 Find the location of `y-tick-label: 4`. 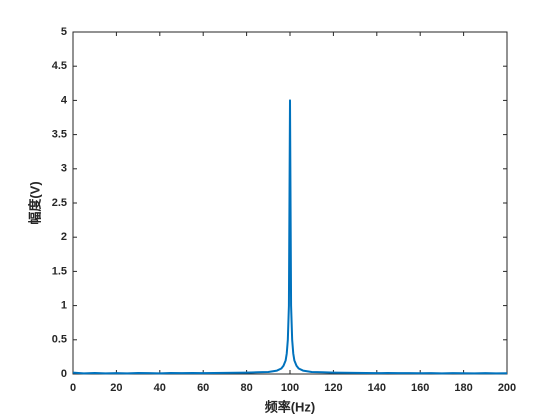

y-tick-label: 4 is located at coordinates (64, 100).